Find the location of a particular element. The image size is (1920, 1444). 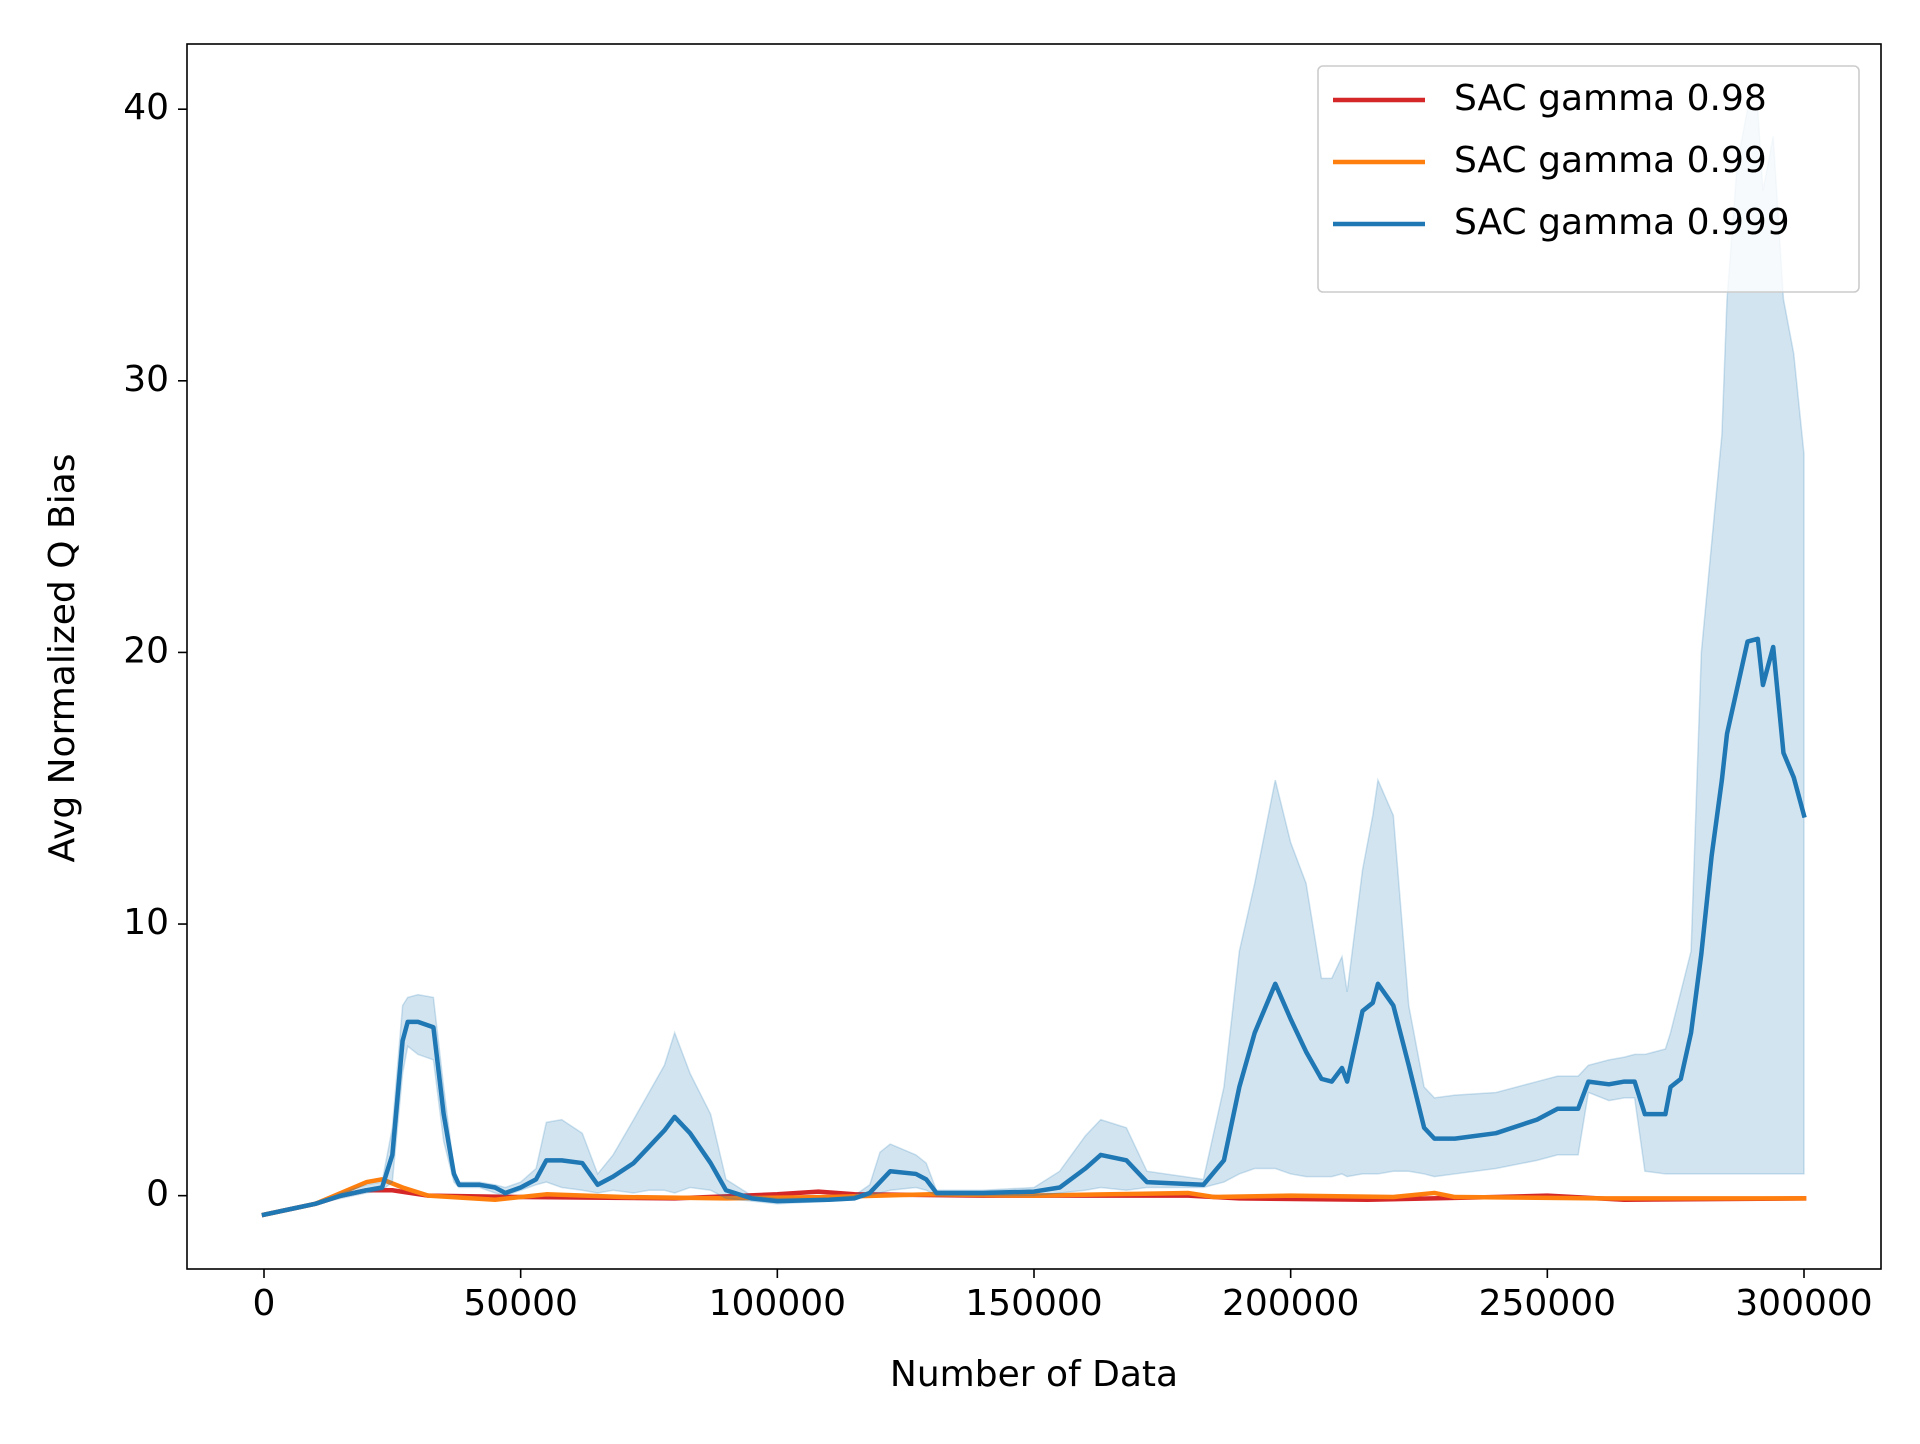

y-tick-label: 0 is located at coordinates (157, 1194).